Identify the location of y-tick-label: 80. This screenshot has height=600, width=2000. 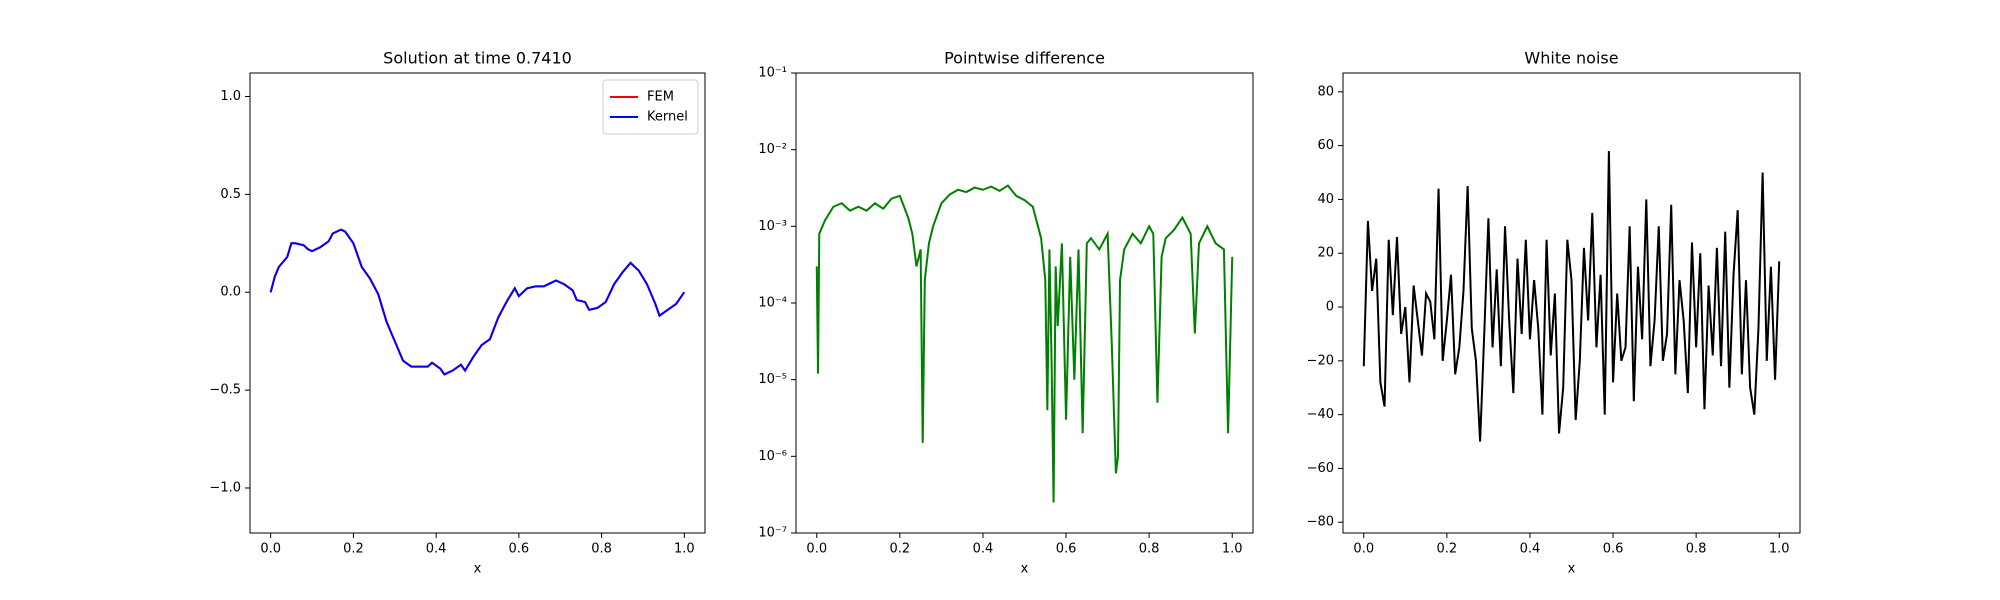
(1325, 91).